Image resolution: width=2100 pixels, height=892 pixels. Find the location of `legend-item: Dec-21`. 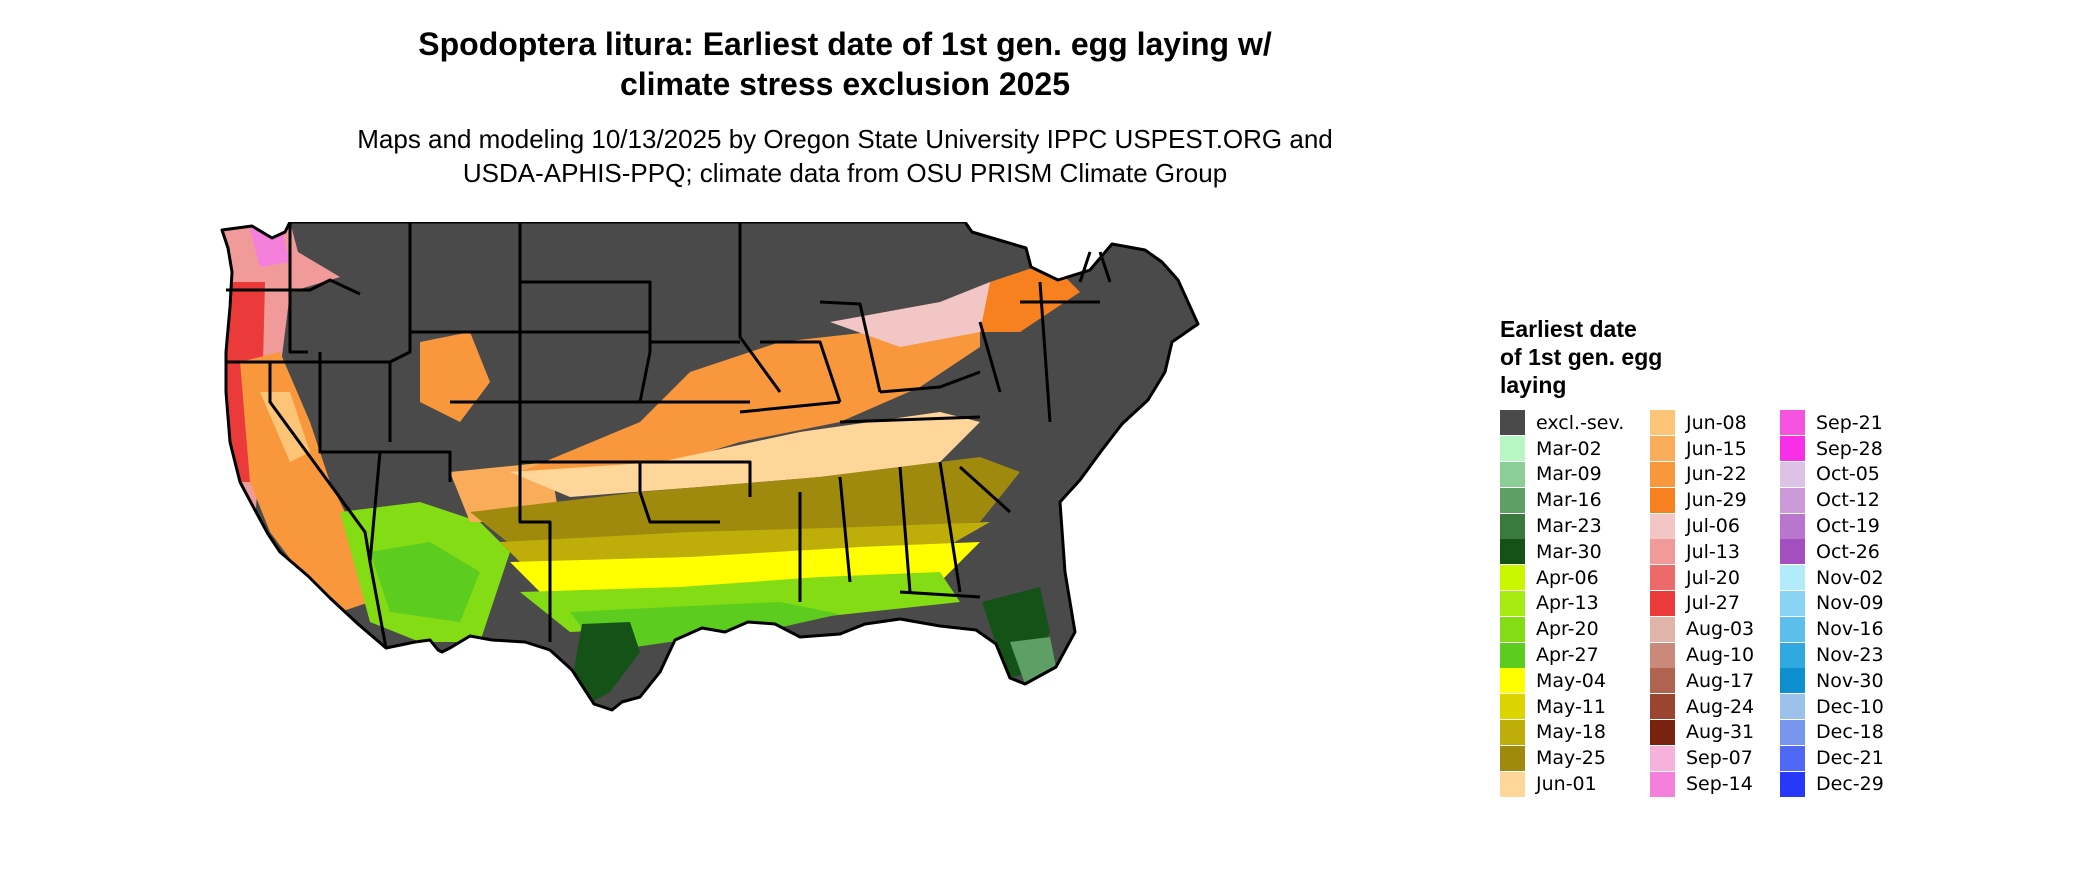

legend-item: Dec-21 is located at coordinates (1832, 758).